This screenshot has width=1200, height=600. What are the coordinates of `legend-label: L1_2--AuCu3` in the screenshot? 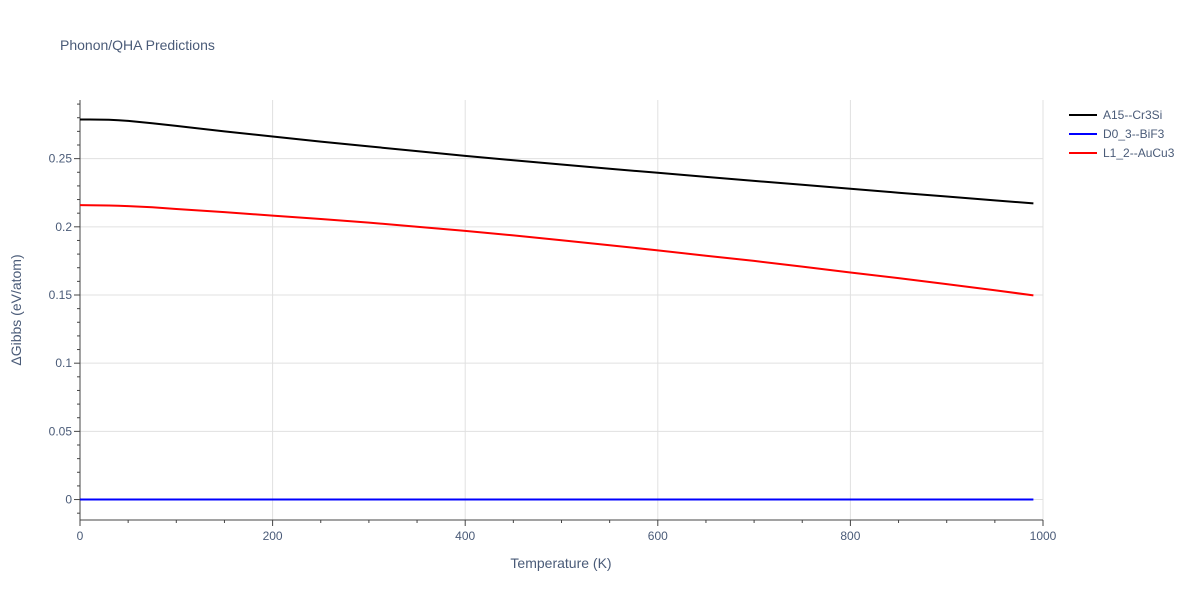 It's located at (1139, 153).